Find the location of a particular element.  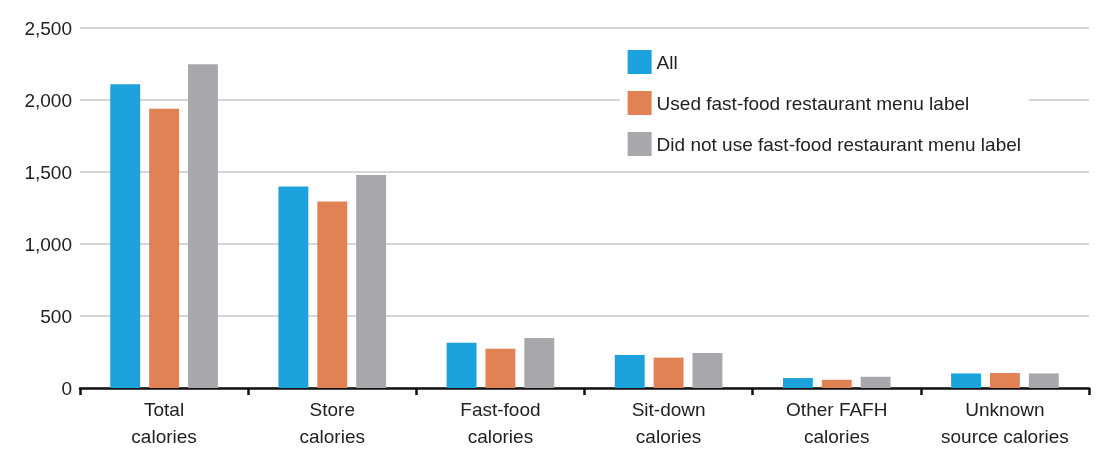

x-tick-label: Store calories is located at coordinates (332, 423).